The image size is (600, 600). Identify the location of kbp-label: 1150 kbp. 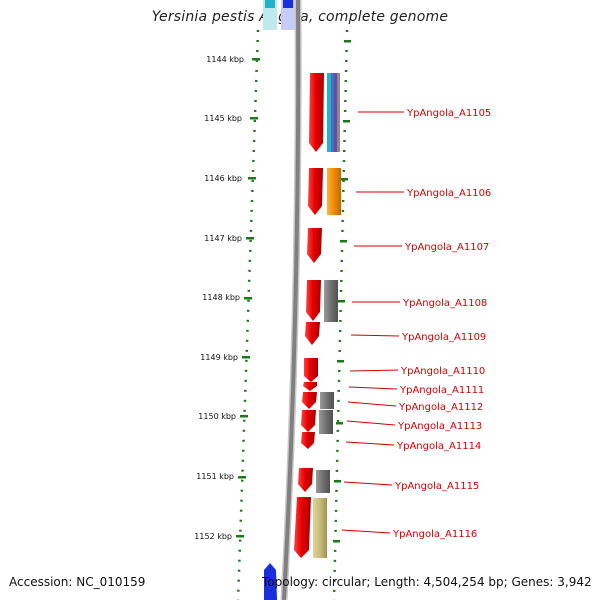
(217, 416).